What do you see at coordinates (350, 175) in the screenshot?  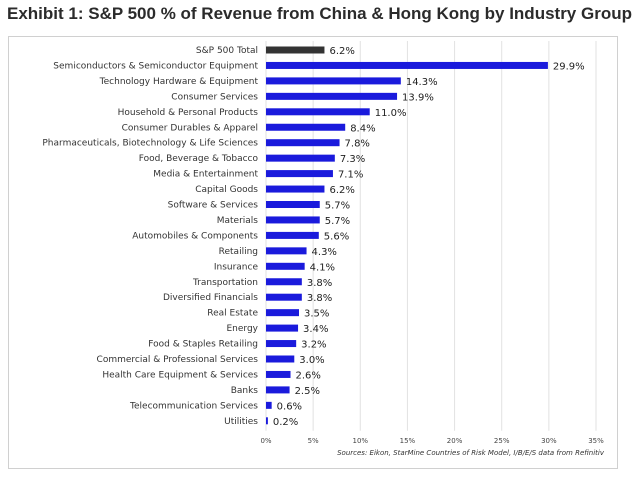 I see `data-label: 7.1%` at bounding box center [350, 175].